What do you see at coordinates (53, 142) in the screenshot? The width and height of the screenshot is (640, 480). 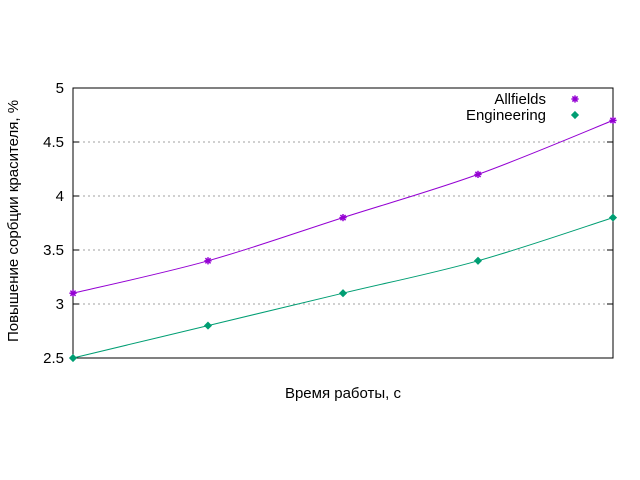 I see `y-tick-label: 4.5` at bounding box center [53, 142].